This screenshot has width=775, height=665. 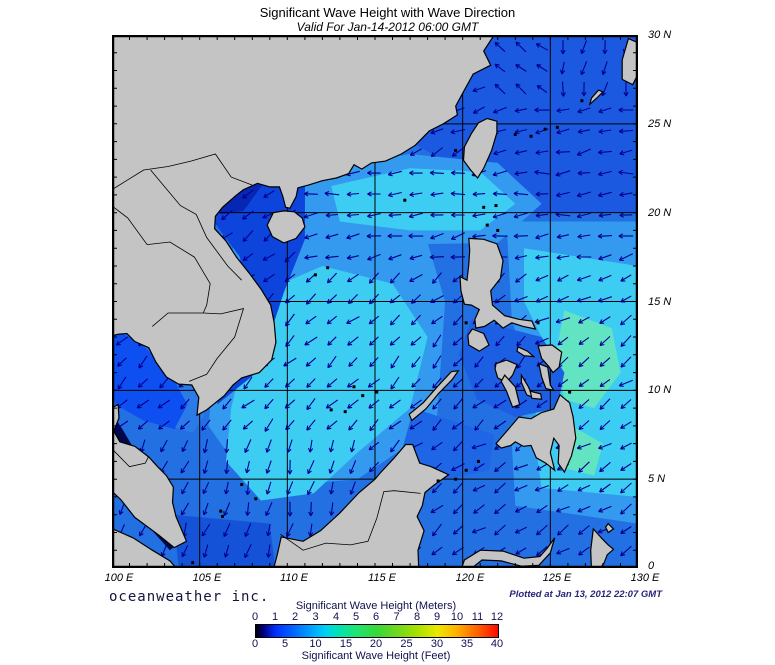 I want to click on colorbar-meters-tick: 3, so click(x=315, y=617).